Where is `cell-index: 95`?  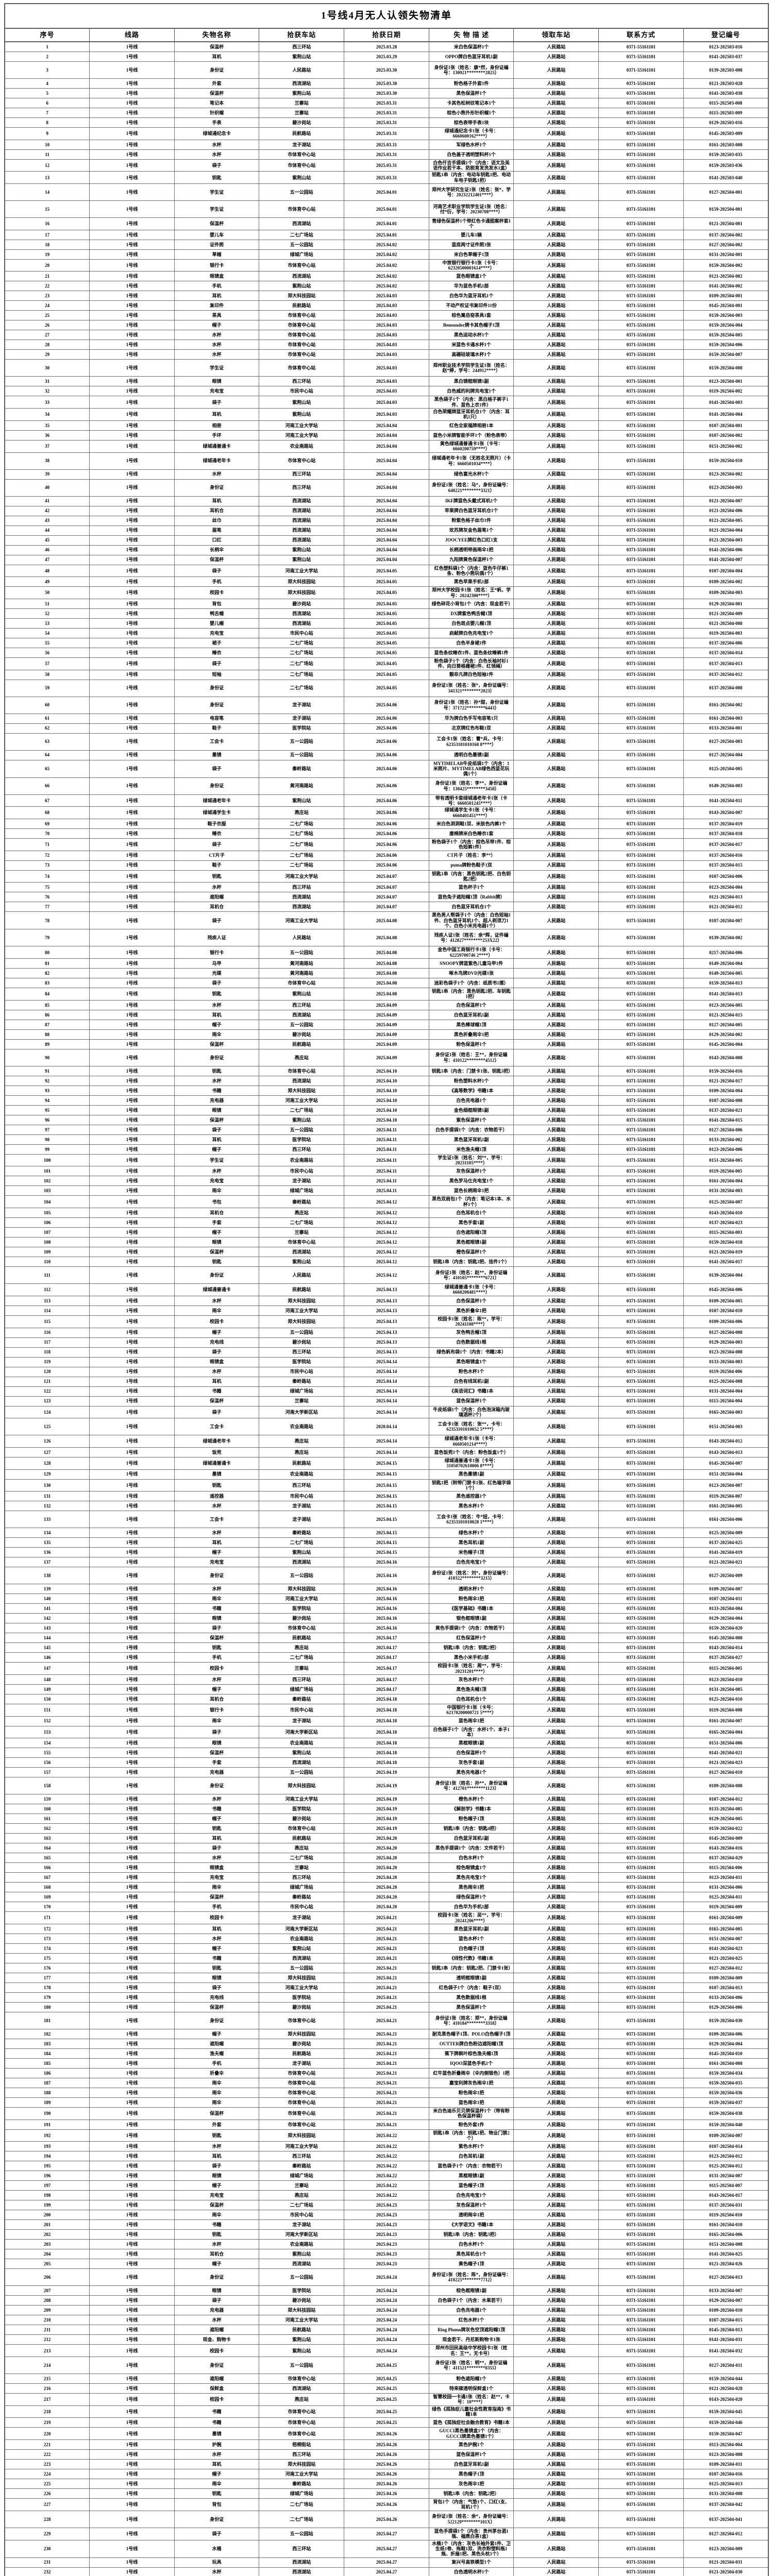
cell-index: 95 is located at coordinates (47, 1110).